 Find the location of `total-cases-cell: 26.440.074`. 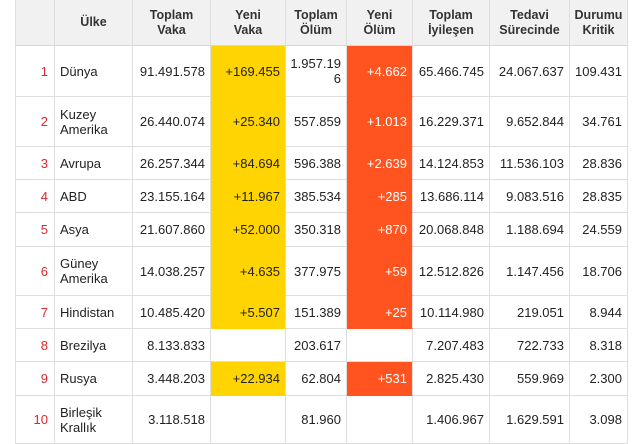

total-cases-cell: 26.440.074 is located at coordinates (172, 122).